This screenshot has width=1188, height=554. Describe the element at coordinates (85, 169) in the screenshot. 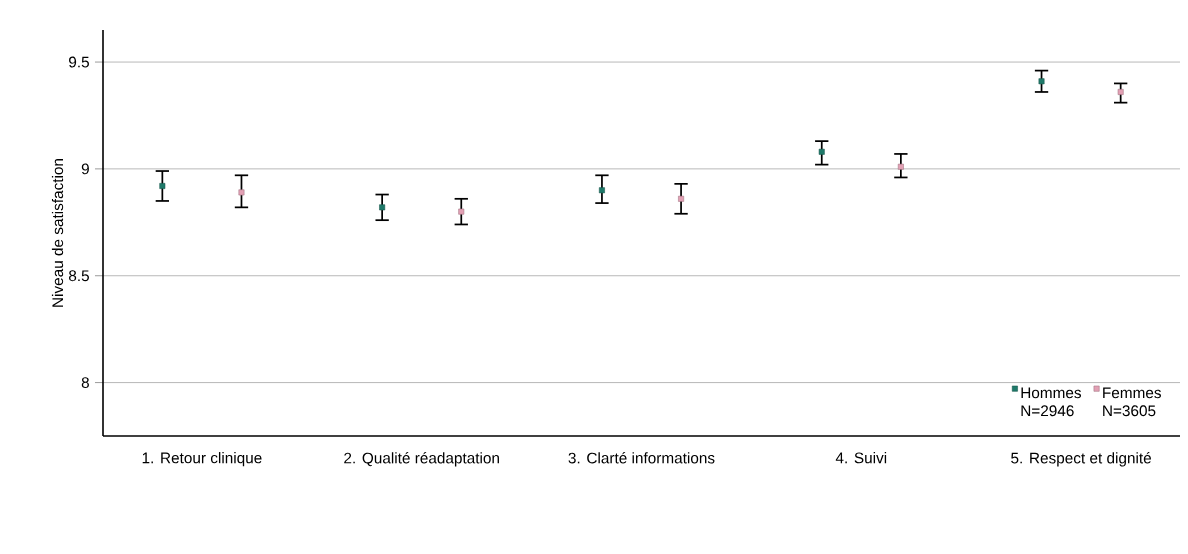

I see `y-tick-label: 9` at that location.